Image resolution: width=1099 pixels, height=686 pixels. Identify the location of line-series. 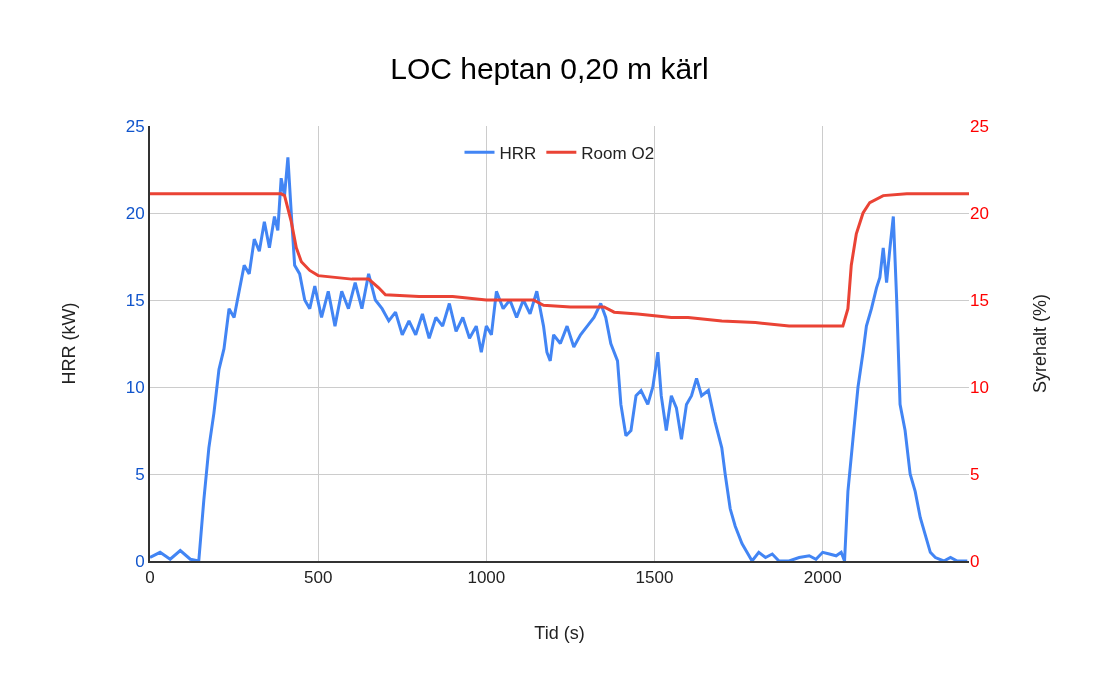
(559, 260).